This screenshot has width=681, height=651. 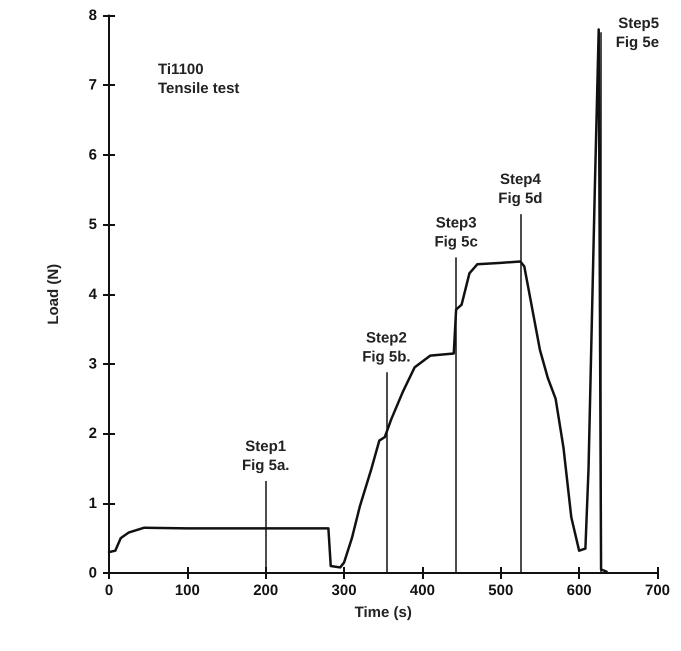 I want to click on x-axis-title: Time (s), so click(x=383, y=612).